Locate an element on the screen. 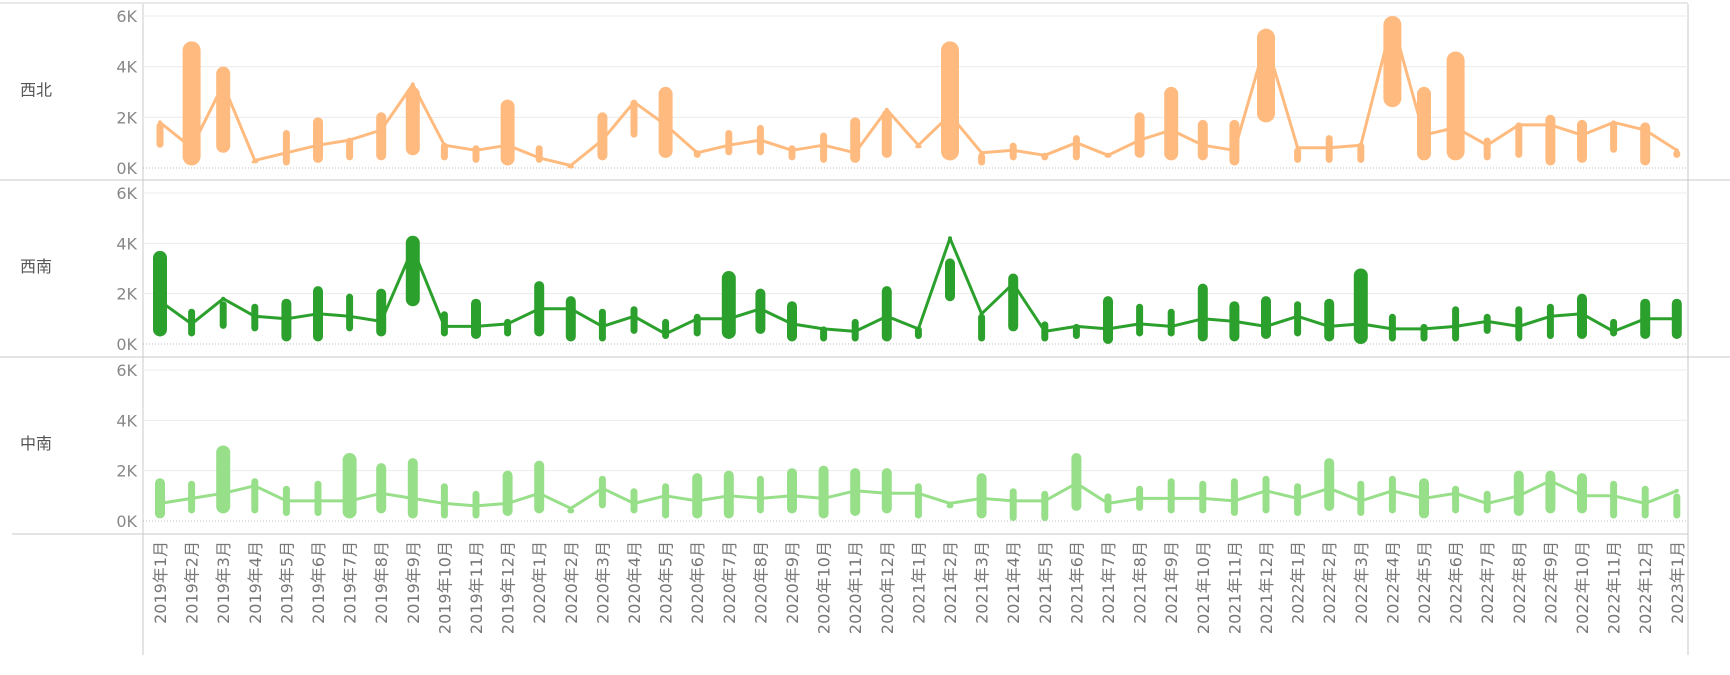 The width and height of the screenshot is (1730, 675). x-tick-label: 2020年2月 is located at coordinates (571, 582).